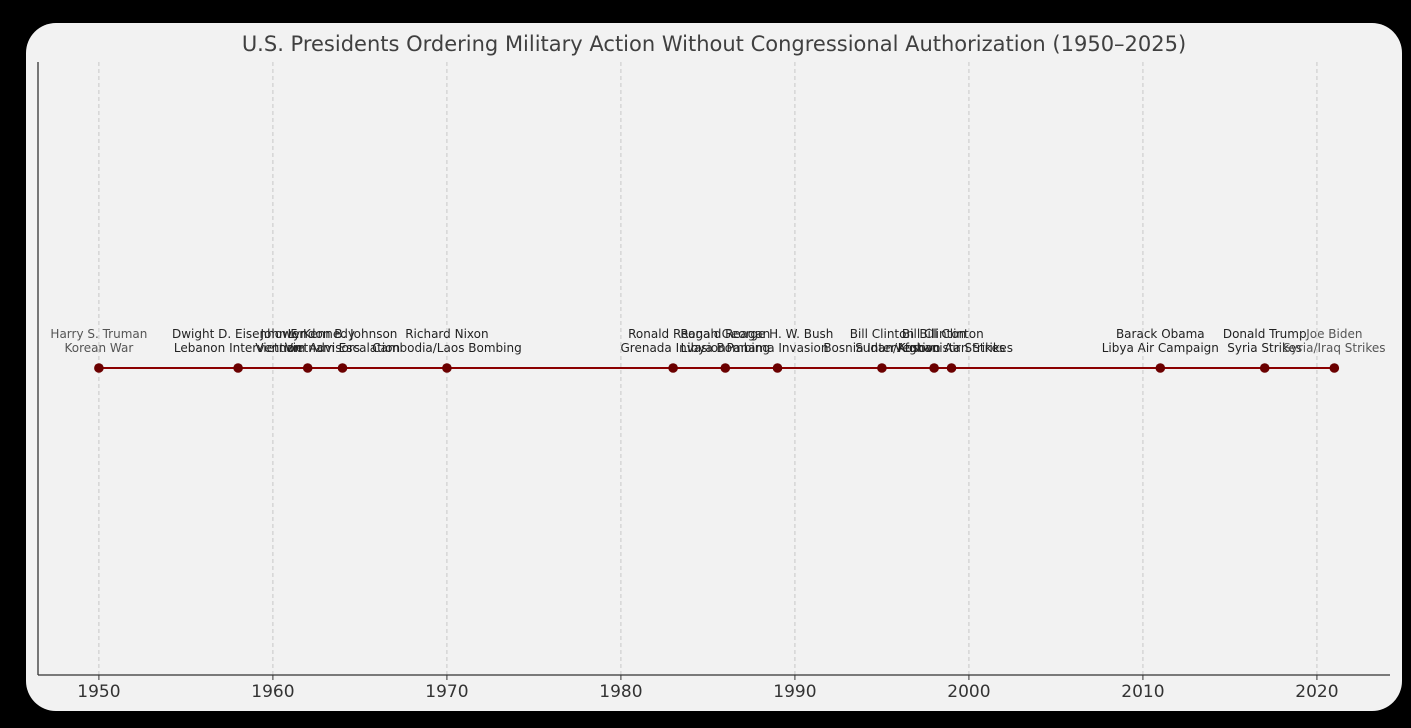 The width and height of the screenshot is (1411, 728). What do you see at coordinates (447, 348) in the screenshot?
I see `event-action-label: Cambodia/Laos Bombing` at bounding box center [447, 348].